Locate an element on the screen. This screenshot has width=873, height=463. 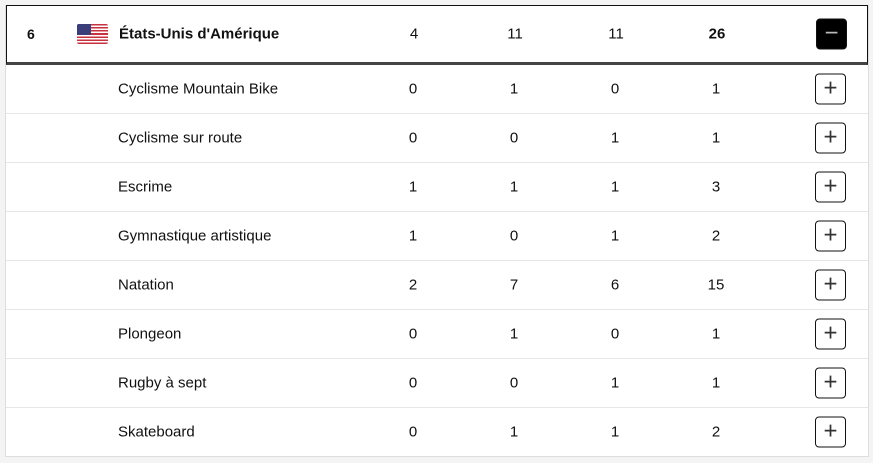
sport-row: Cyclisme sur route 0 0 1 1 + is located at coordinates (437, 138).